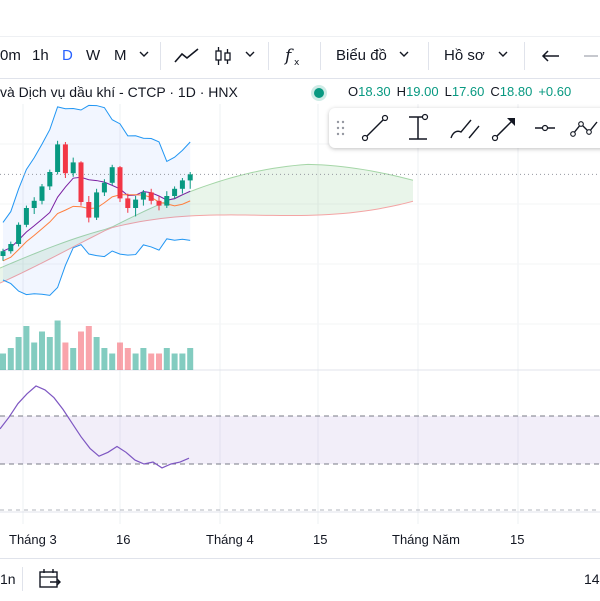 The width and height of the screenshot is (600, 601). I want to click on x-axis-label: Tháng Năm, so click(426, 539).